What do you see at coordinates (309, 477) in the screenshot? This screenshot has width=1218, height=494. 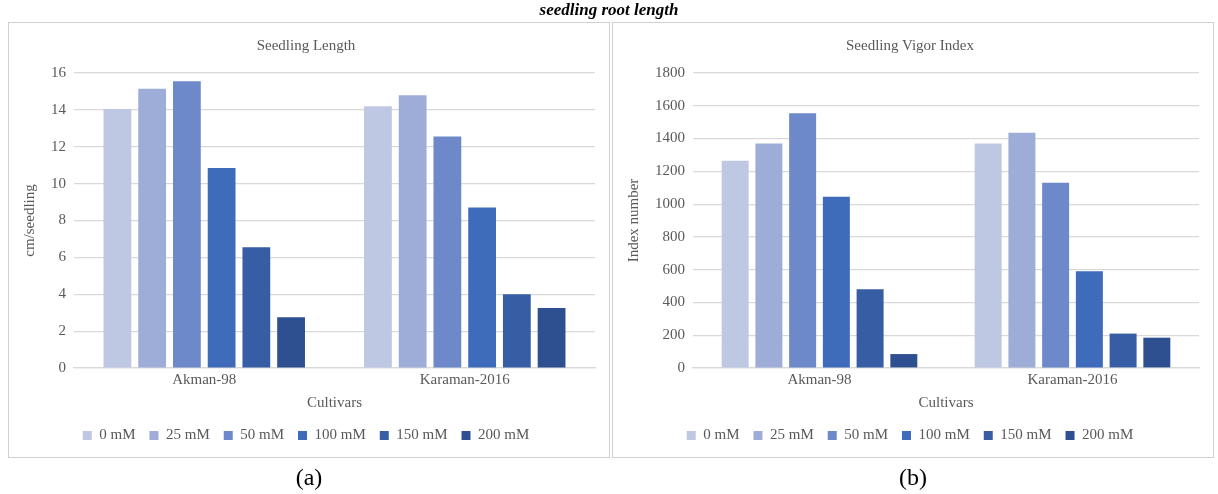 I see `text: (a)` at bounding box center [309, 477].